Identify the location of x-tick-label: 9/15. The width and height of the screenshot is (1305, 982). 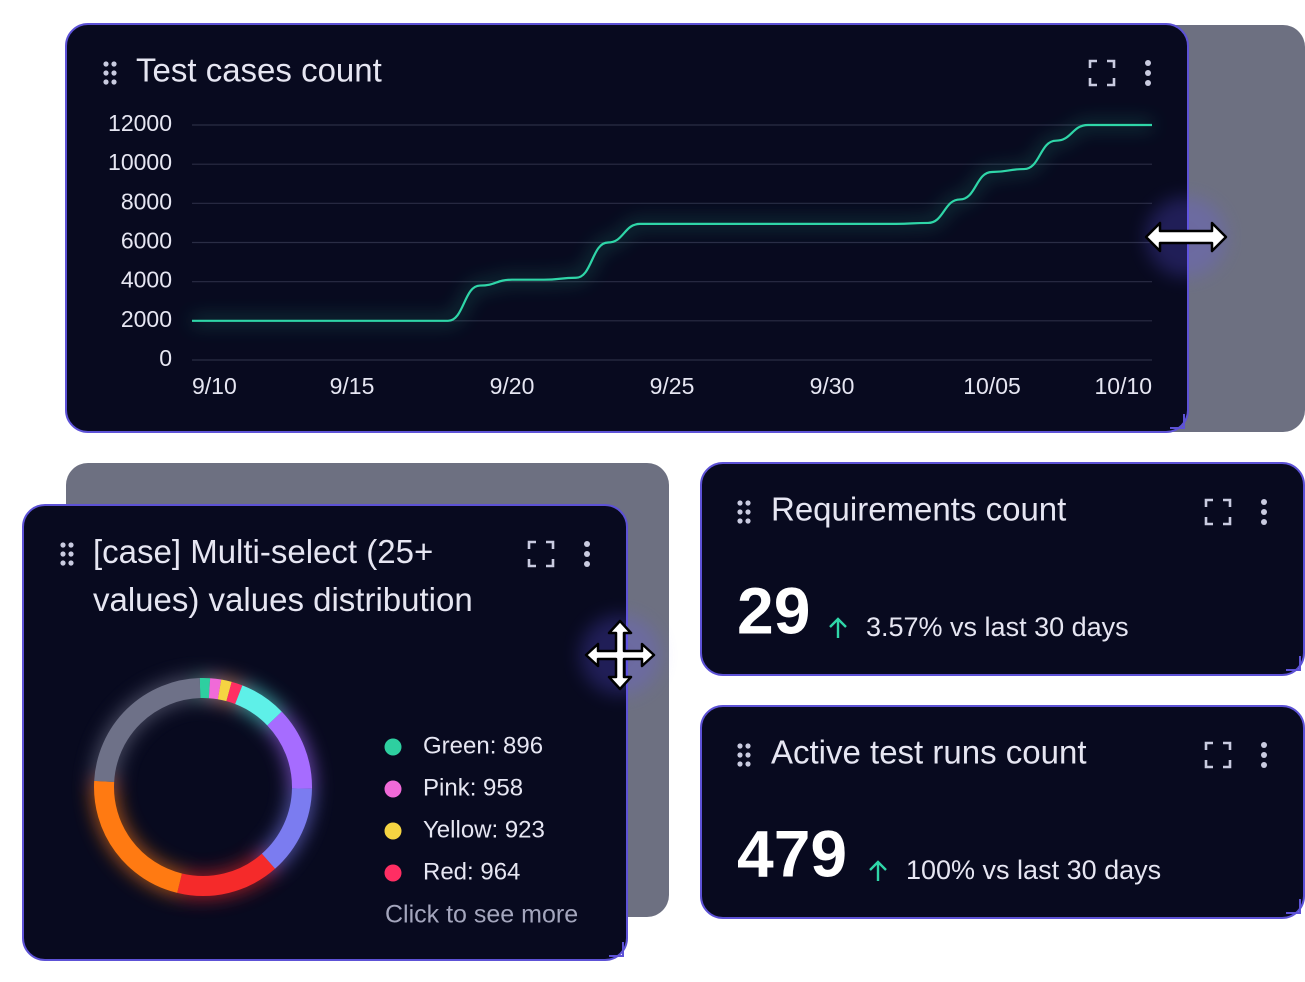
(352, 386).